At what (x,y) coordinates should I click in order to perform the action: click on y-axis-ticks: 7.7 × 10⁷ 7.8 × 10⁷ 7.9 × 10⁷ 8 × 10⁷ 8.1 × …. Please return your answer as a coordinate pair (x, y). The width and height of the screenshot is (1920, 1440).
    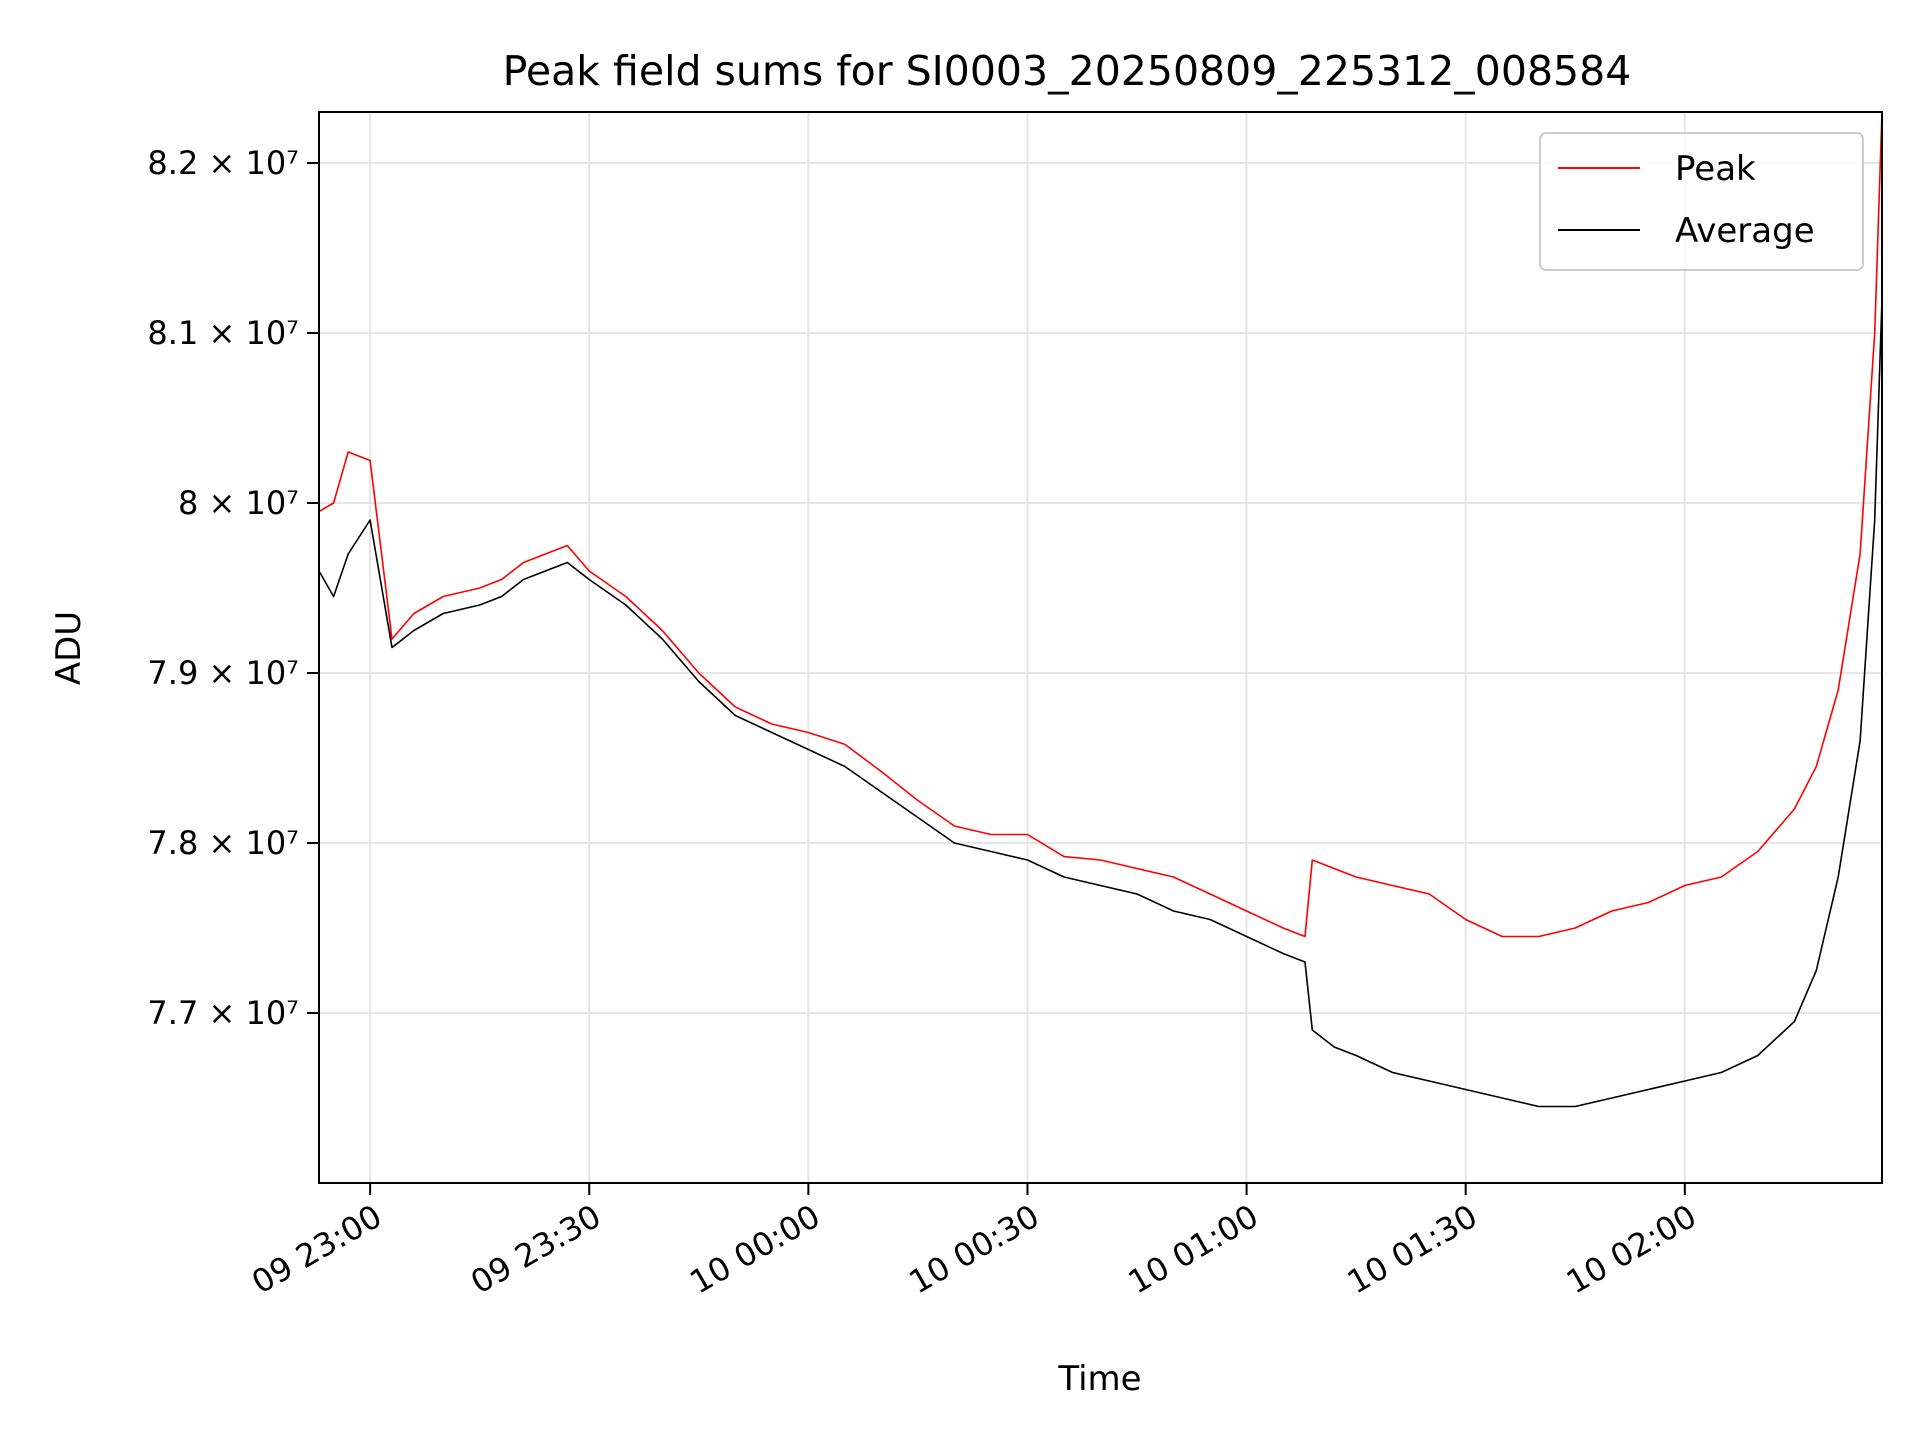
    Looking at the image, I should click on (233, 588).